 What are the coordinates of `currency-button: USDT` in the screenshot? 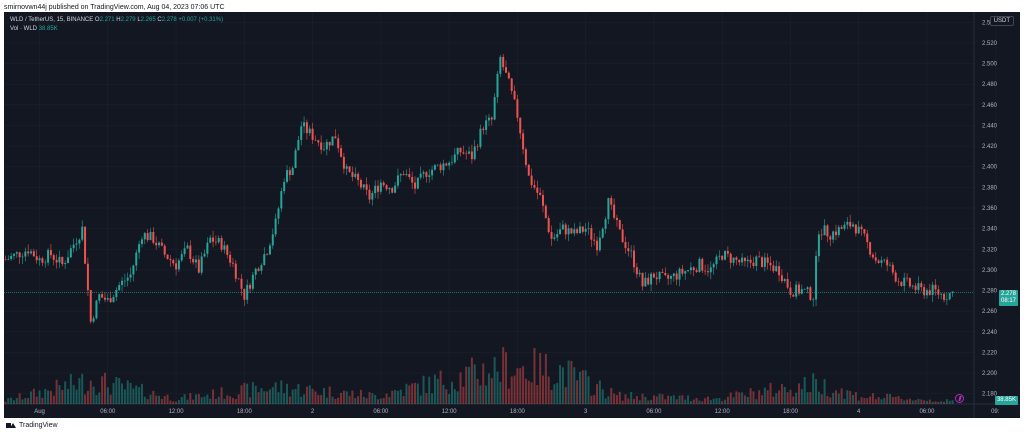 It's located at (1001, 21).